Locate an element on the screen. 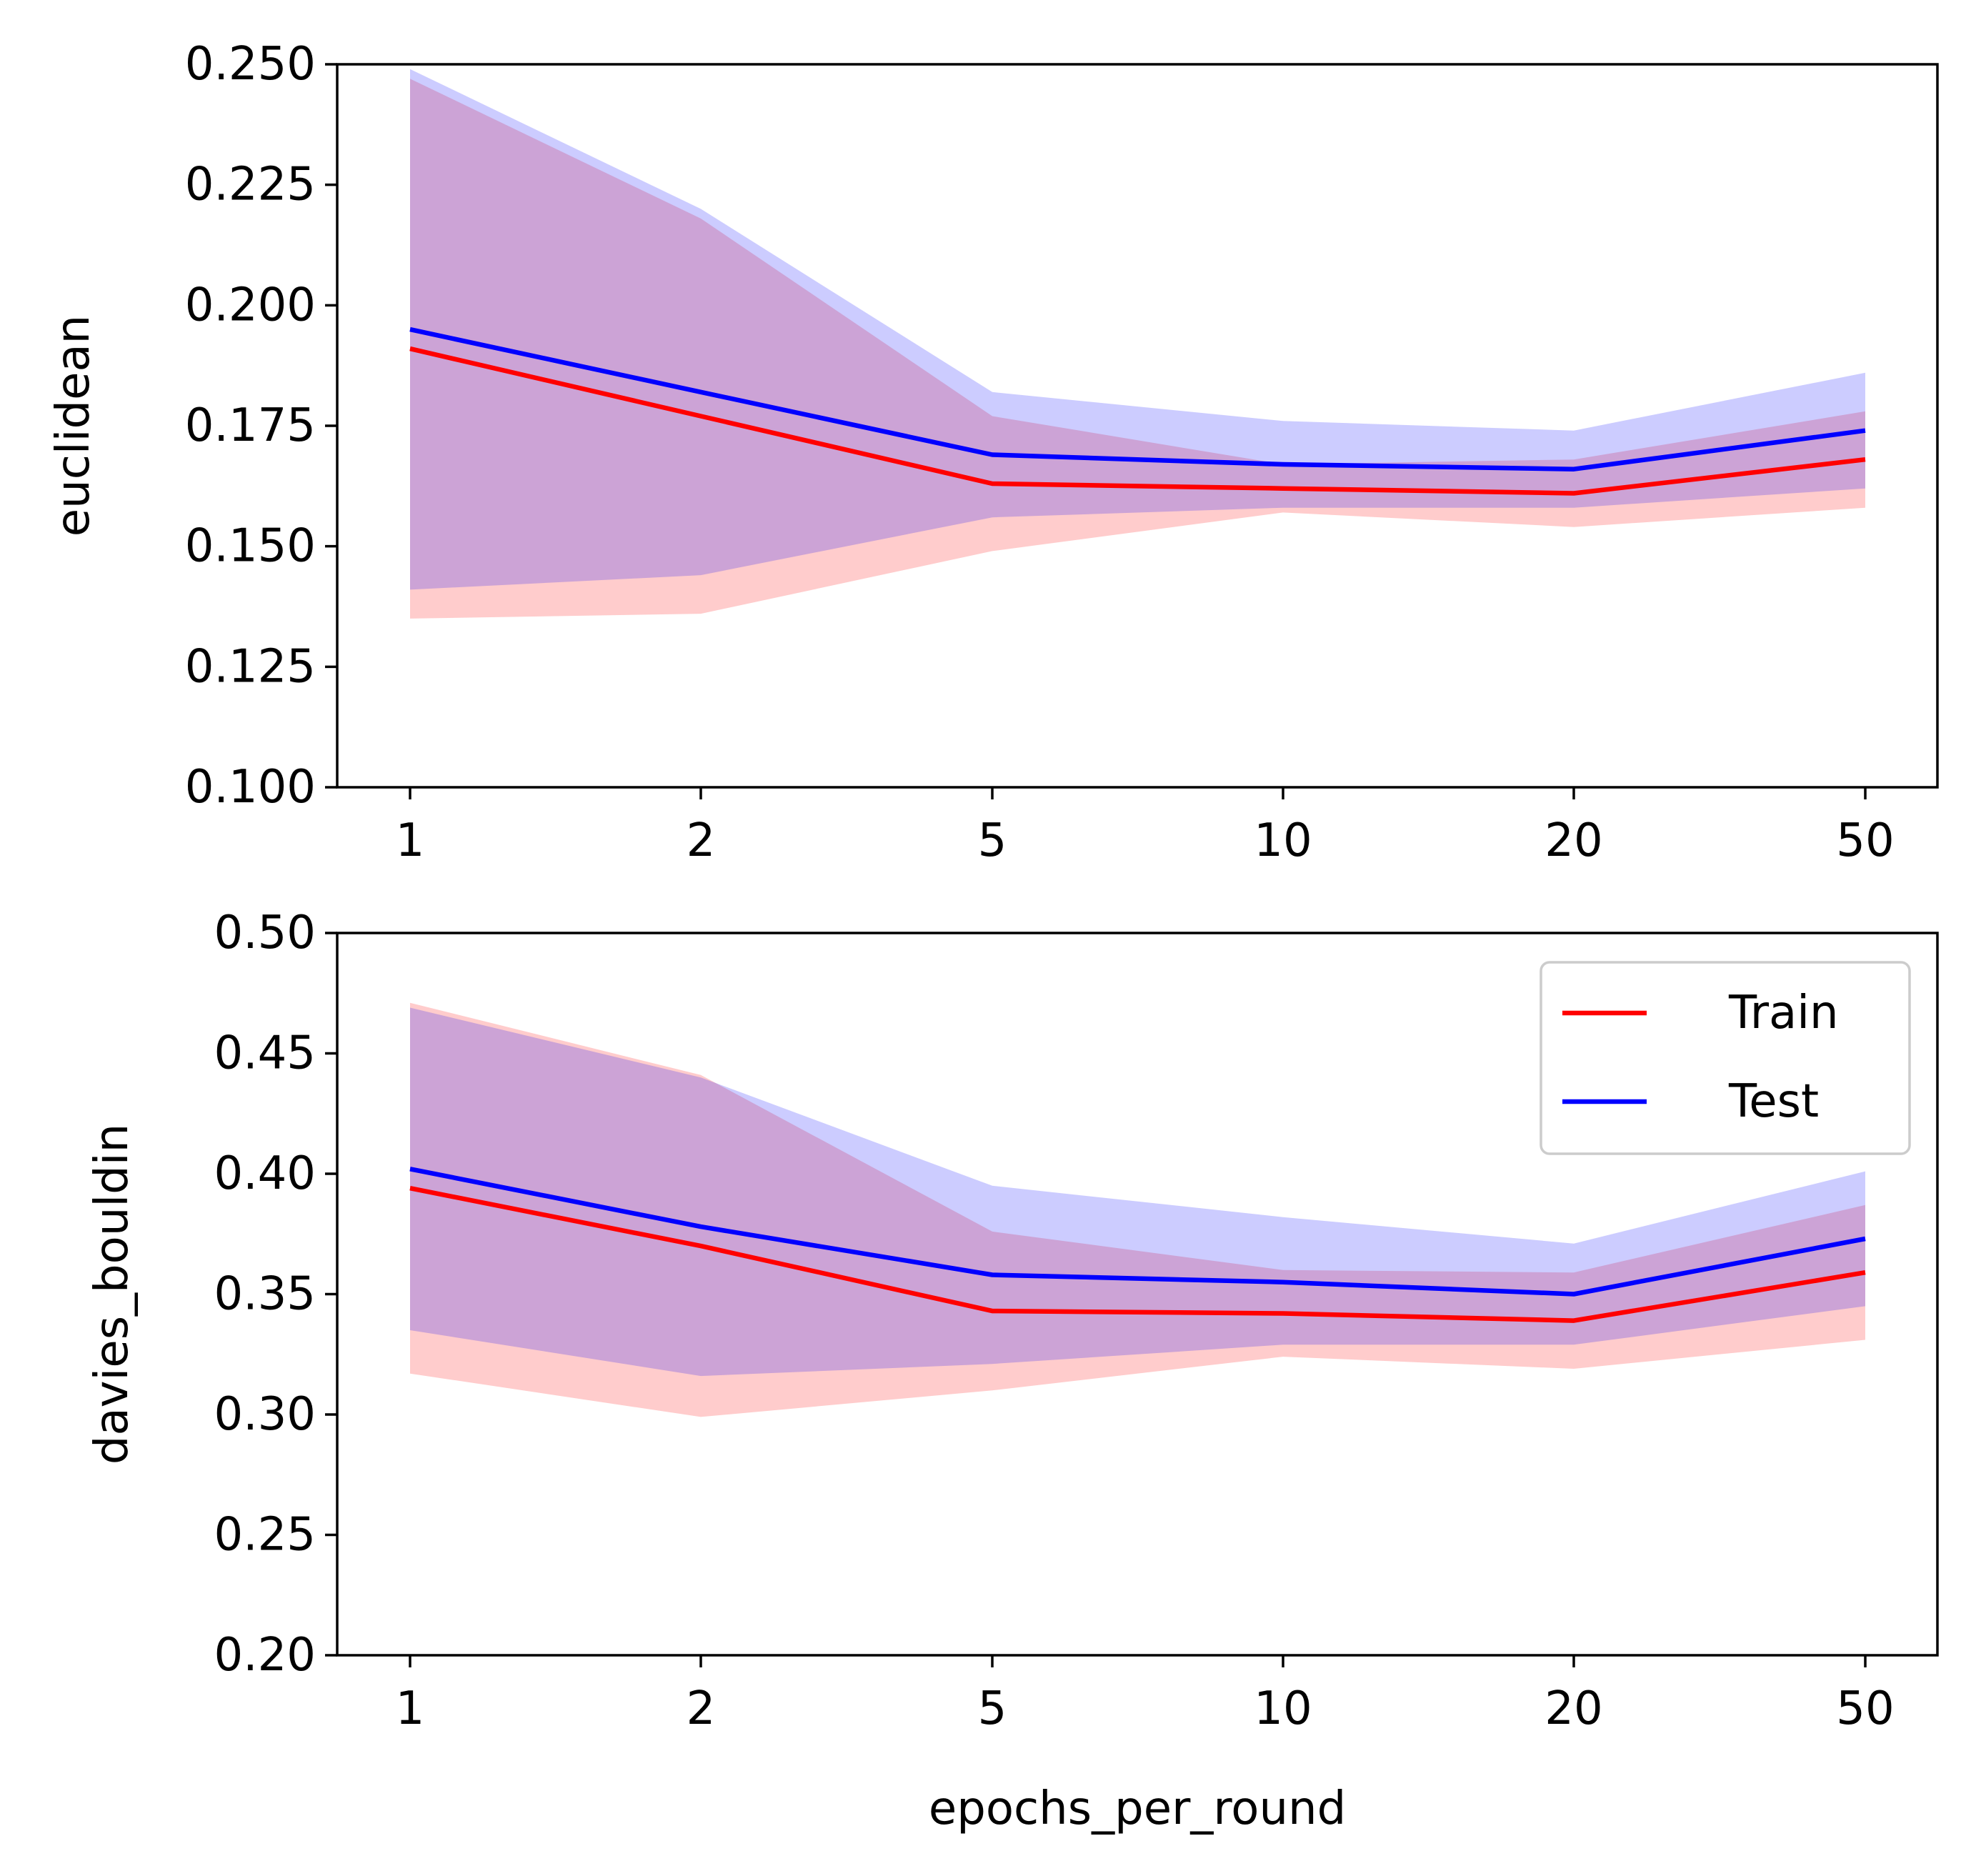 This screenshot has width=1976, height=1876. y-tick-label: 0.225 is located at coordinates (250, 185).